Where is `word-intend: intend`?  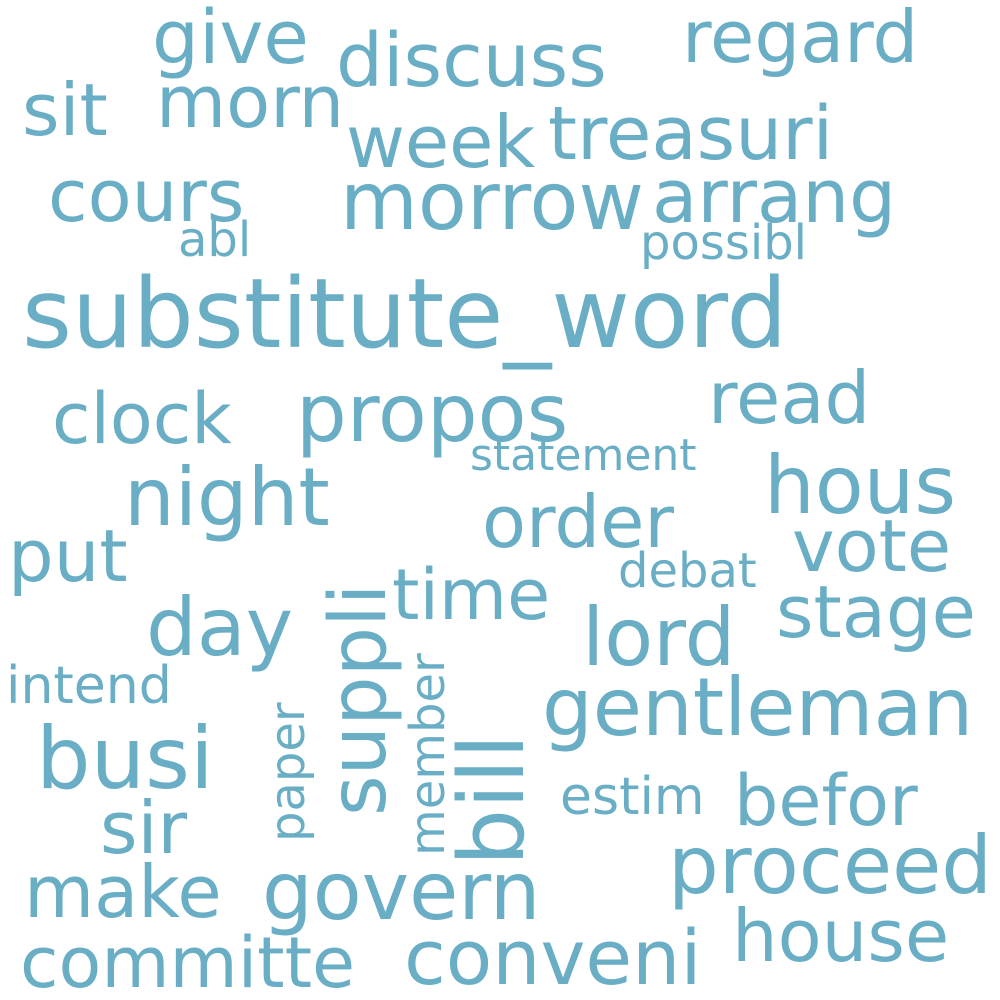 word-intend: intend is located at coordinates (89, 686).